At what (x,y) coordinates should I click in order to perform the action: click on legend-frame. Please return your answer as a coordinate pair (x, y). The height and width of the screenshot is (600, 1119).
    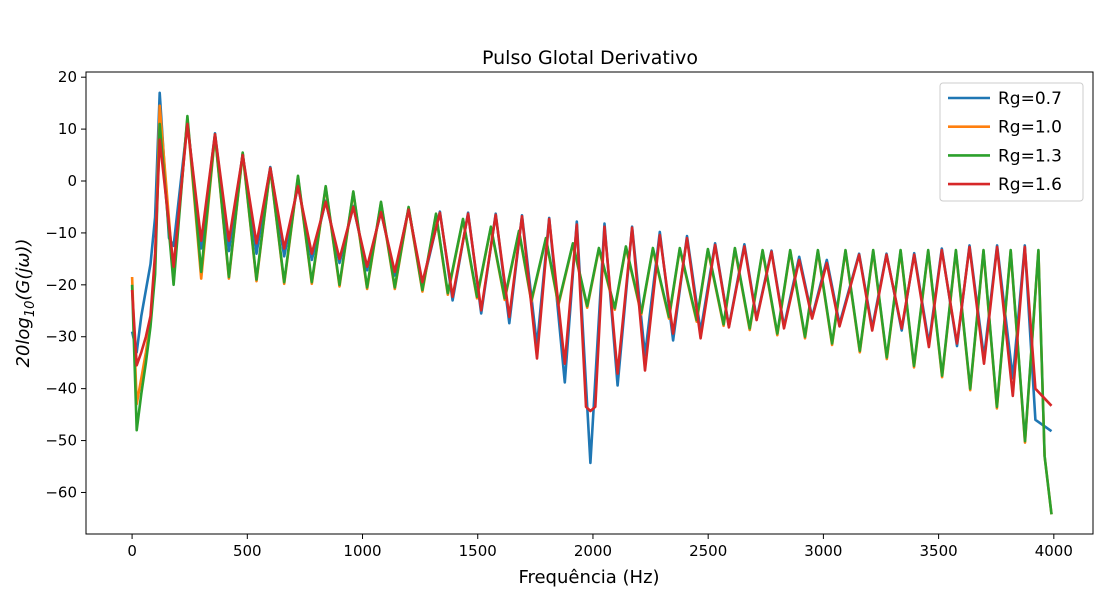
    Looking at the image, I should click on (1011, 142).